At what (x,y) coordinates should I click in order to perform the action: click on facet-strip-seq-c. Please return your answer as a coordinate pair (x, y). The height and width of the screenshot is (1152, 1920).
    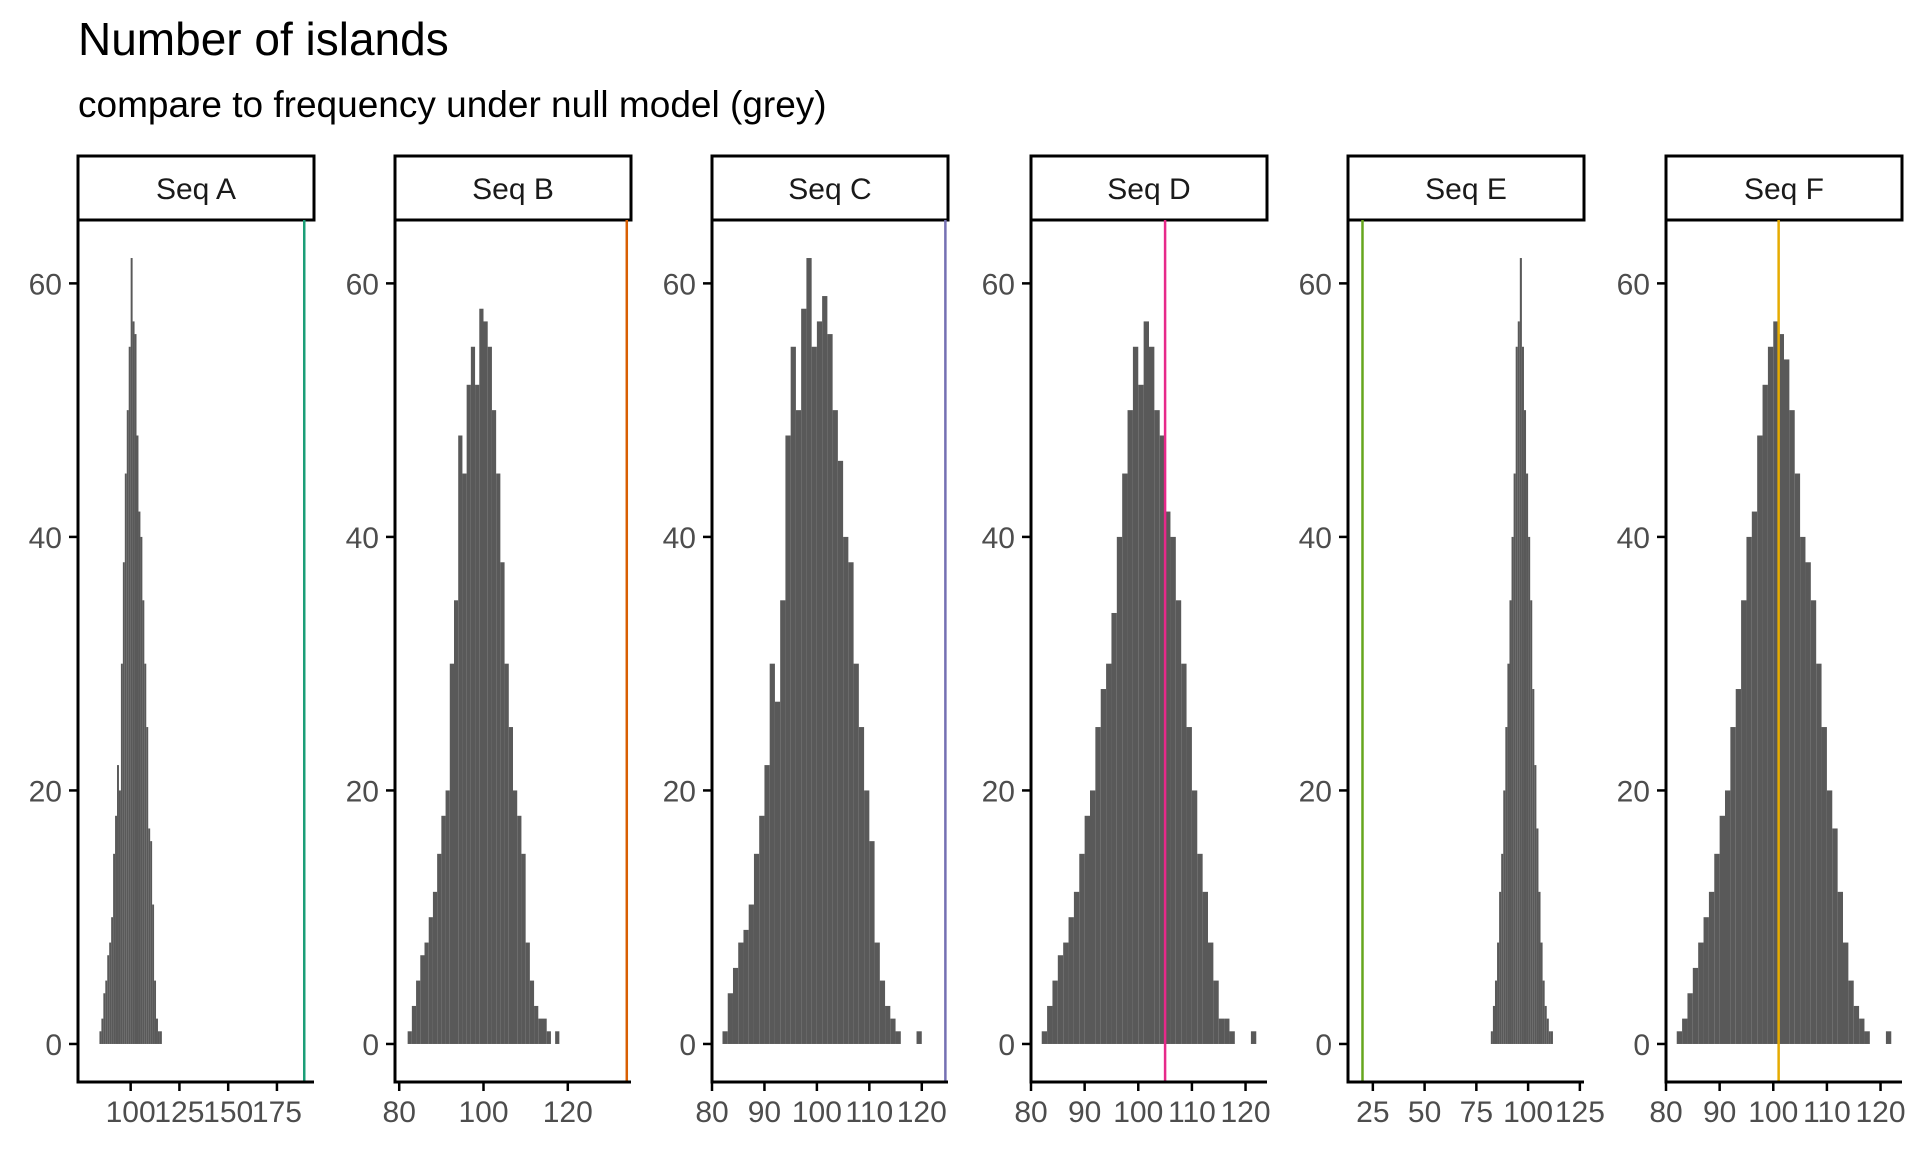
    Looking at the image, I should click on (830, 188).